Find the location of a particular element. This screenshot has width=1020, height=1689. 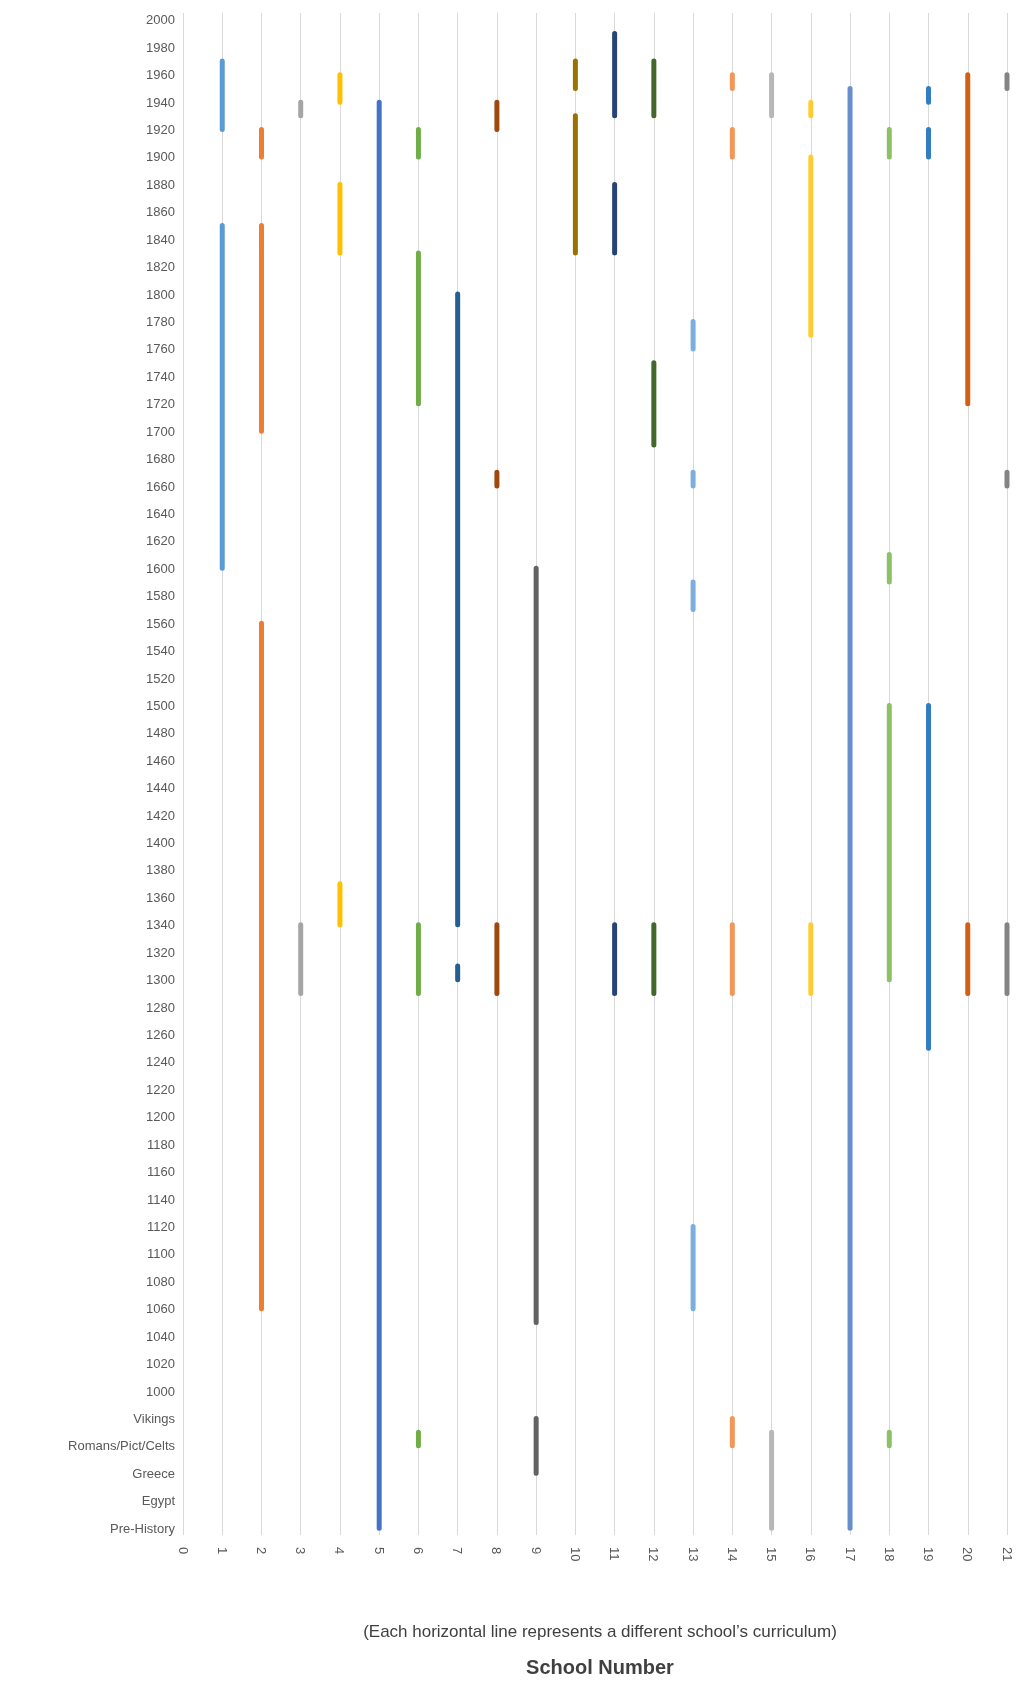

x-tick-label: 15 is located at coordinates (772, 1554).